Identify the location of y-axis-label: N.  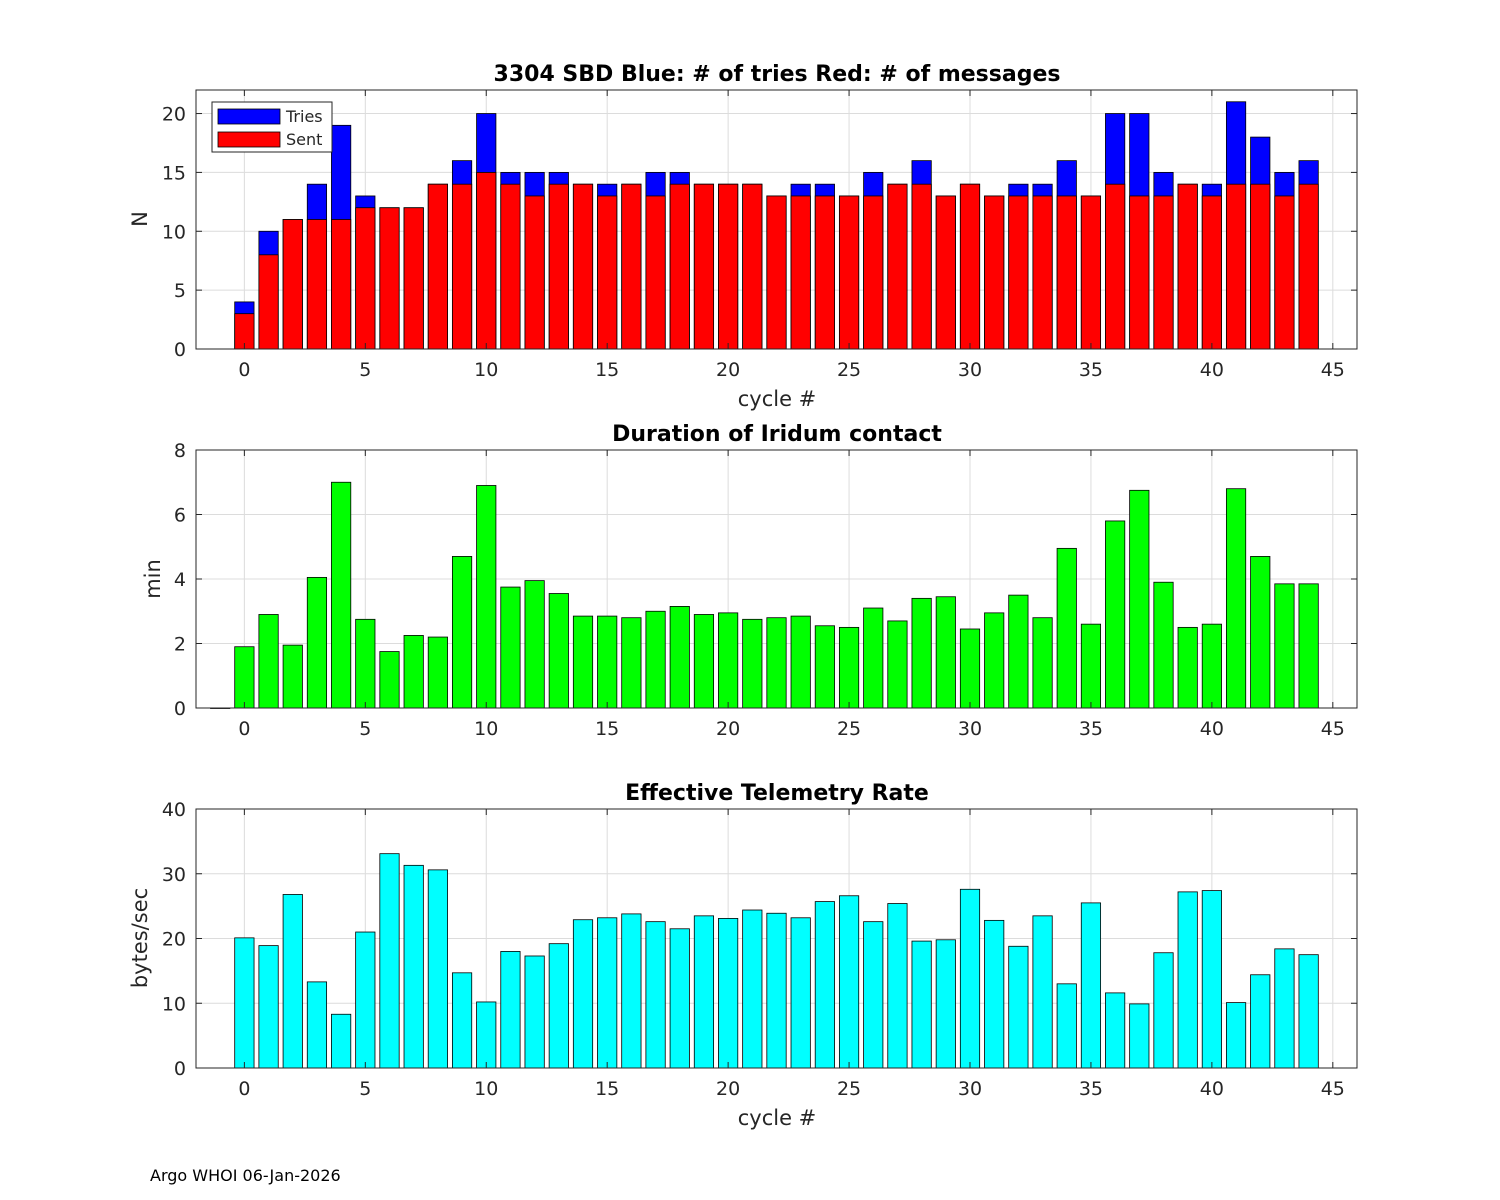
(140, 219).